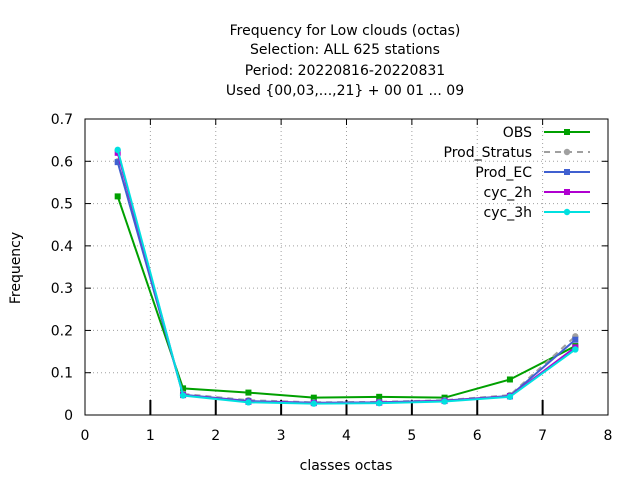 The width and height of the screenshot is (640, 480). I want to click on y-tick-label: 0.1, so click(62, 374).